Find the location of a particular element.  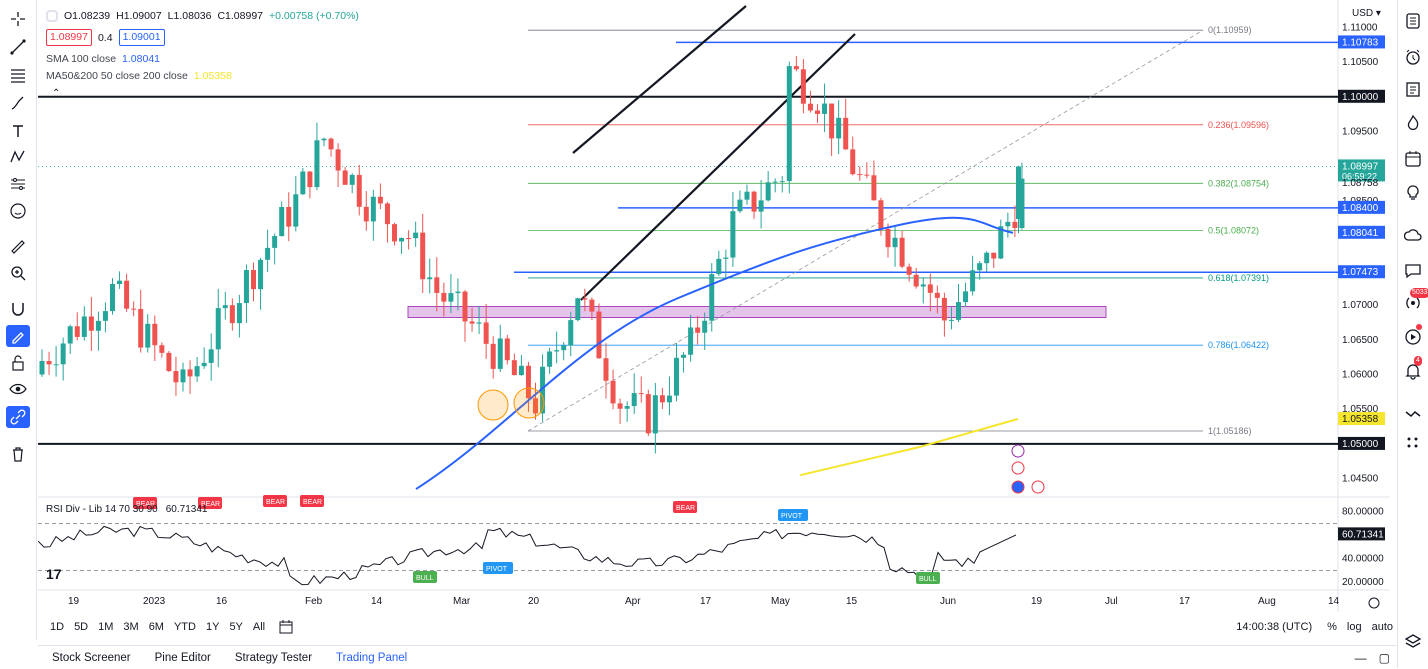

sma-legend: SMA 100 close 1.08041 is located at coordinates (103, 59).